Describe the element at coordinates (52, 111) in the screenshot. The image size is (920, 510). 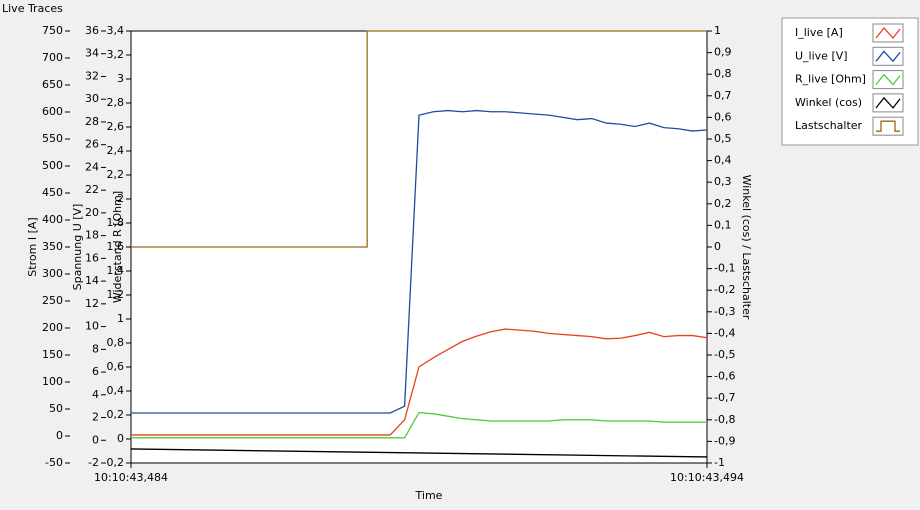
I see `y-tick-label: 600` at that location.